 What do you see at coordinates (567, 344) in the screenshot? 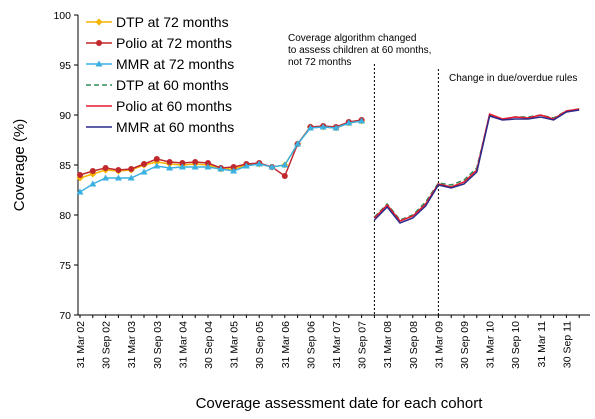
I see `x-tick-label: 30 Sep 11` at bounding box center [567, 344].